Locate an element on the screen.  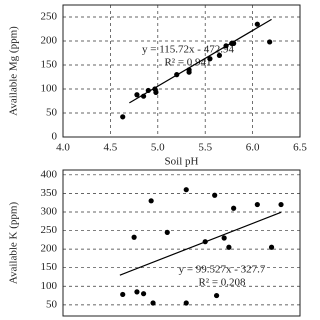
equation: y = 99.527x - 327.7 is located at coordinates (222, 270).